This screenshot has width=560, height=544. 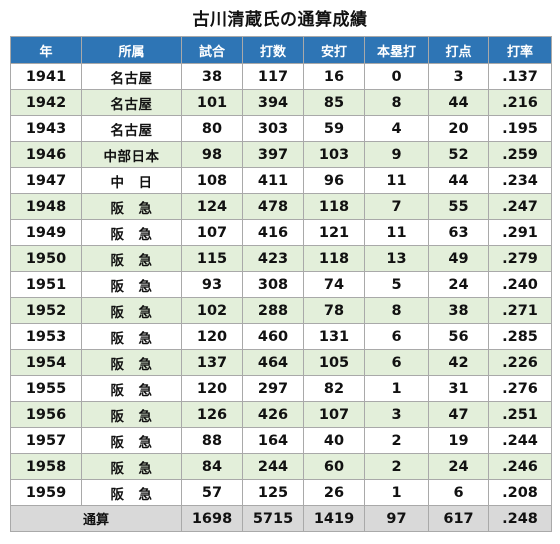 I want to click on cell-year: 1958, so click(x=46, y=466).